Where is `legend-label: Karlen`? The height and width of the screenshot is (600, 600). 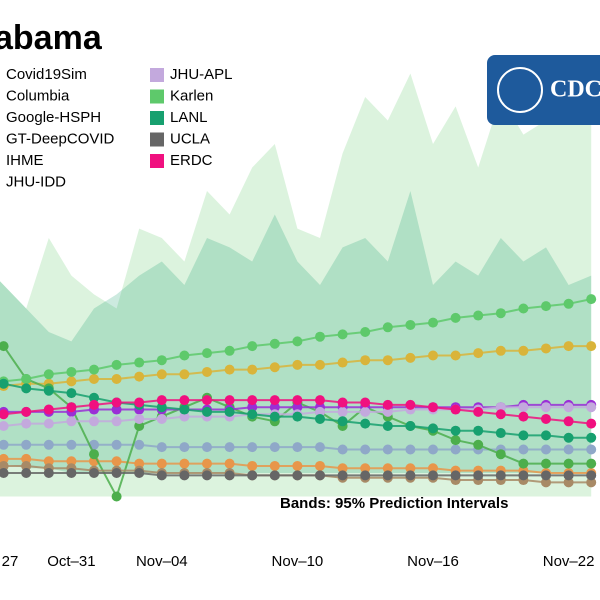 legend-label: Karlen is located at coordinates (191, 95).